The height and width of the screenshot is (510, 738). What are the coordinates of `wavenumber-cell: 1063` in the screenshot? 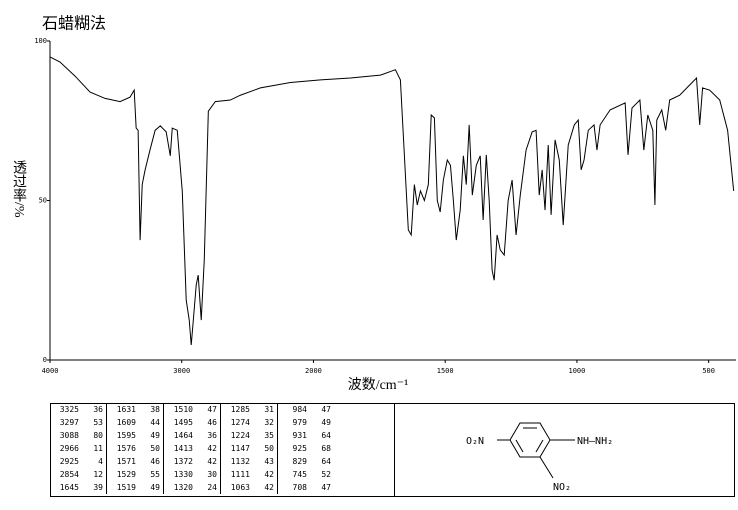 It's located at (236, 487).